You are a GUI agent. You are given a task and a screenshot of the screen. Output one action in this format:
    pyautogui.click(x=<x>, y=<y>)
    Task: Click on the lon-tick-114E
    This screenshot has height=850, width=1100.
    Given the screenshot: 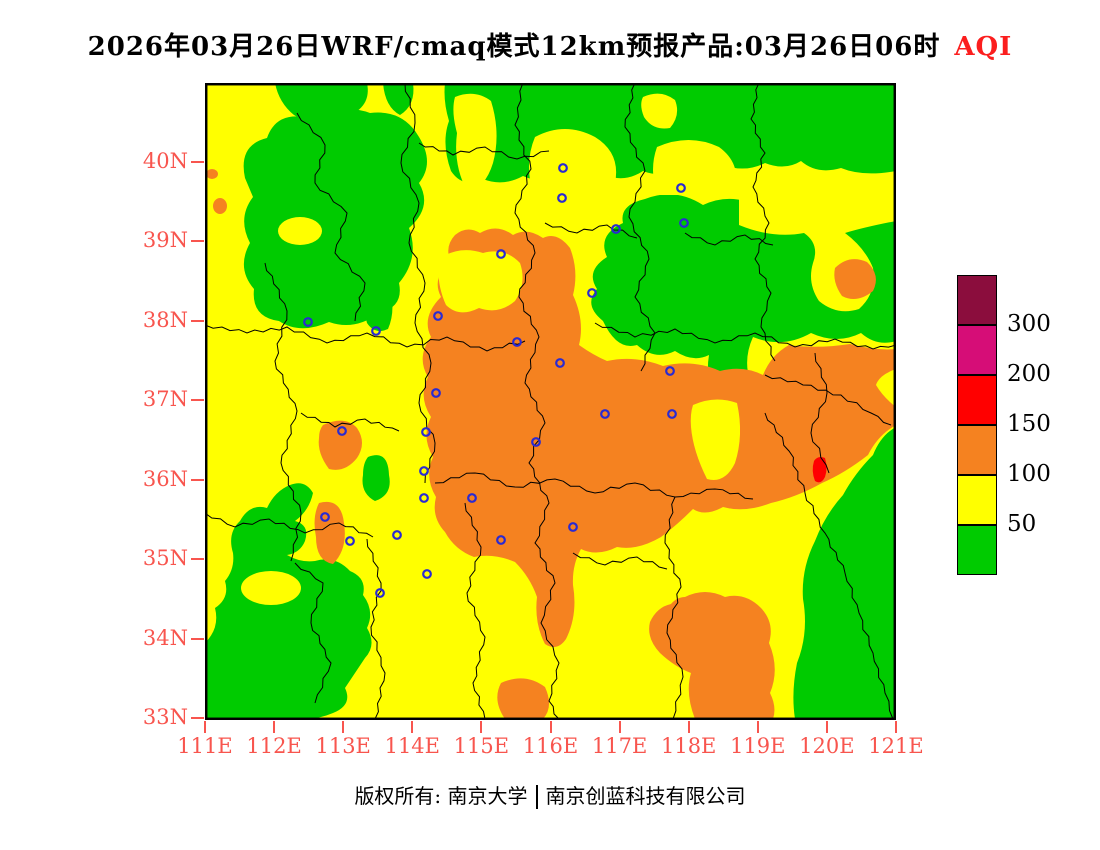 What is the action you would take?
    pyautogui.click(x=412, y=727)
    